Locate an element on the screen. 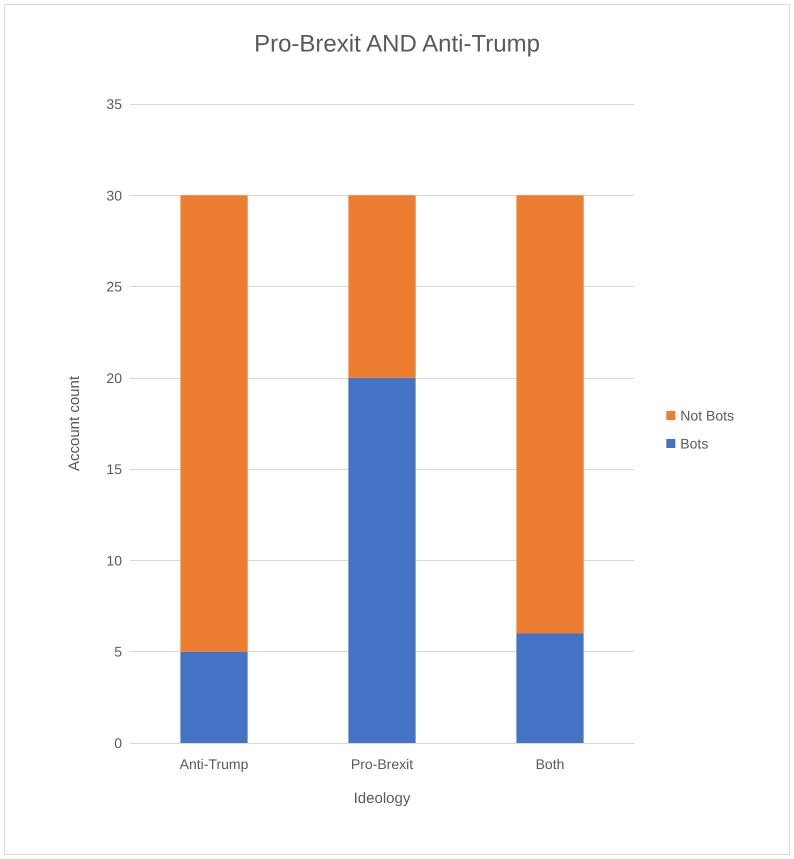 Image resolution: width=794 pixels, height=859 pixels. x-tick-label: Anti-Trump is located at coordinates (214, 764).